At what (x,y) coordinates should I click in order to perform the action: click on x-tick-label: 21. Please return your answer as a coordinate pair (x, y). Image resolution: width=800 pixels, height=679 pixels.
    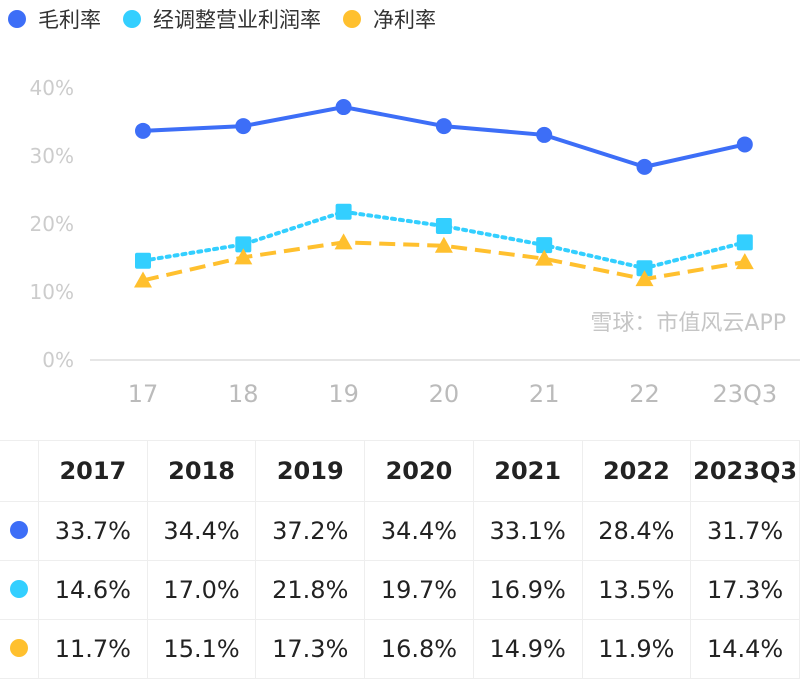
    Looking at the image, I should click on (544, 394).